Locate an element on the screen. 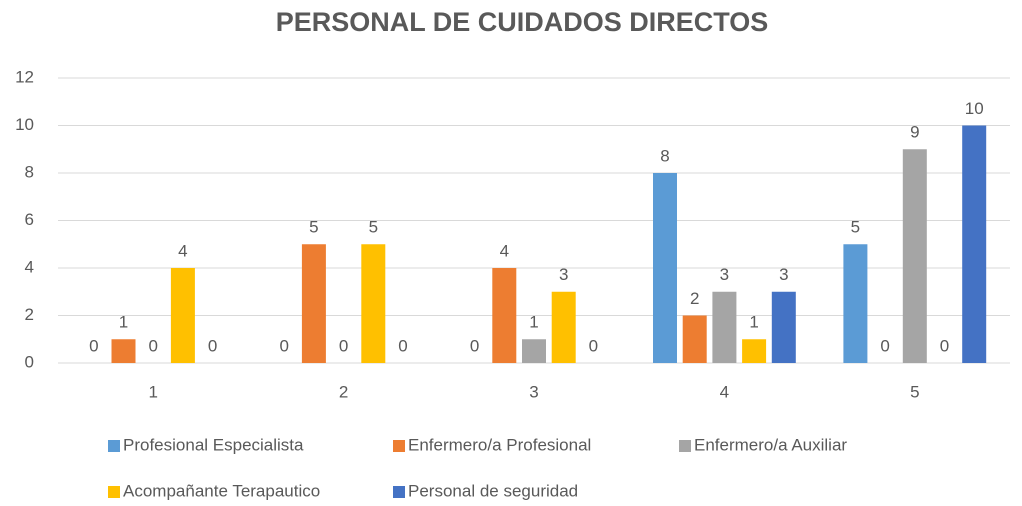  y-tick-label: 0 is located at coordinates (29, 361).